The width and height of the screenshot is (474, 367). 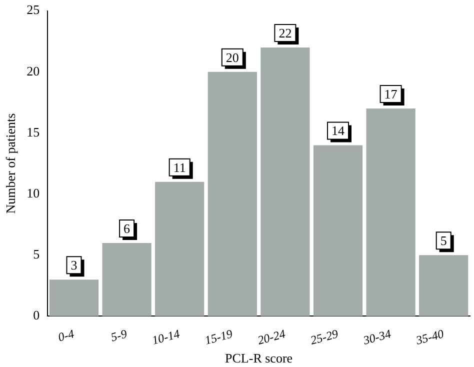 I want to click on x-tick-label: 10-14, so click(x=166, y=337).